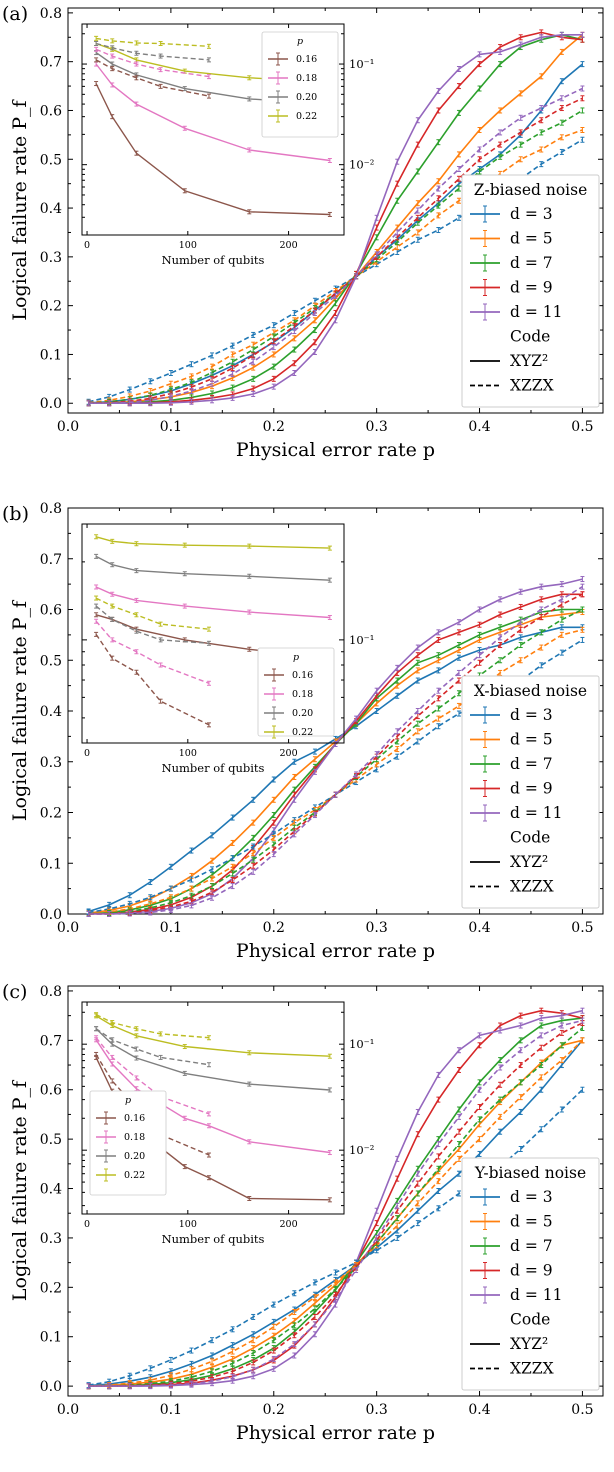 This screenshot has height=1472, width=614. What do you see at coordinates (212, 542) in the screenshot?
I see `inset-series-line-p022-xyz2` at bounding box center [212, 542].